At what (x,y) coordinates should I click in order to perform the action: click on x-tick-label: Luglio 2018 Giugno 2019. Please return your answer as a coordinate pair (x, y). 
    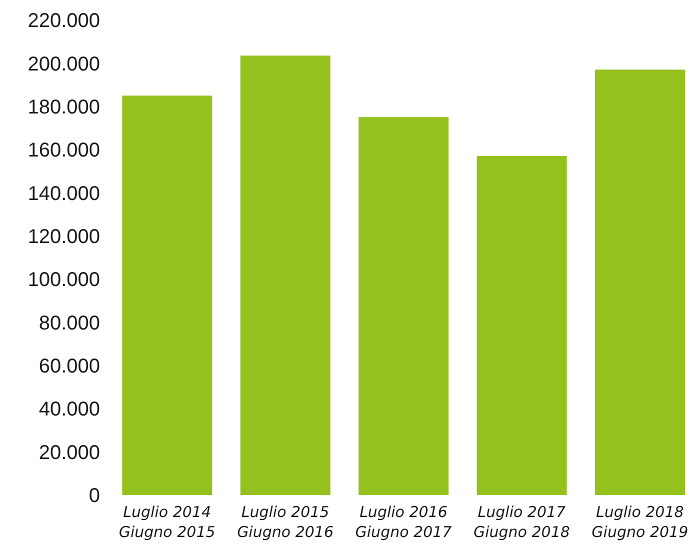
    Looking at the image, I should click on (640, 522).